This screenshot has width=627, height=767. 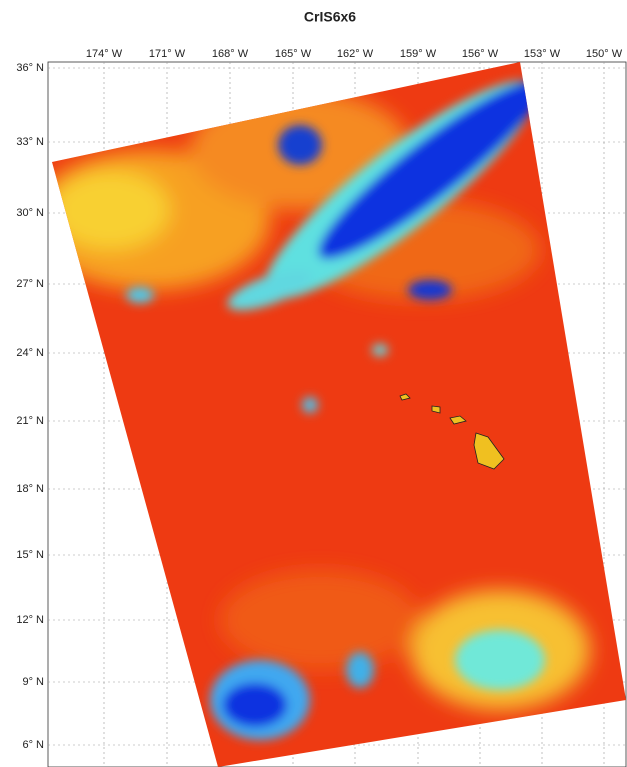 What do you see at coordinates (30, 555) in the screenshot?
I see `lat-label: 15° N` at bounding box center [30, 555].